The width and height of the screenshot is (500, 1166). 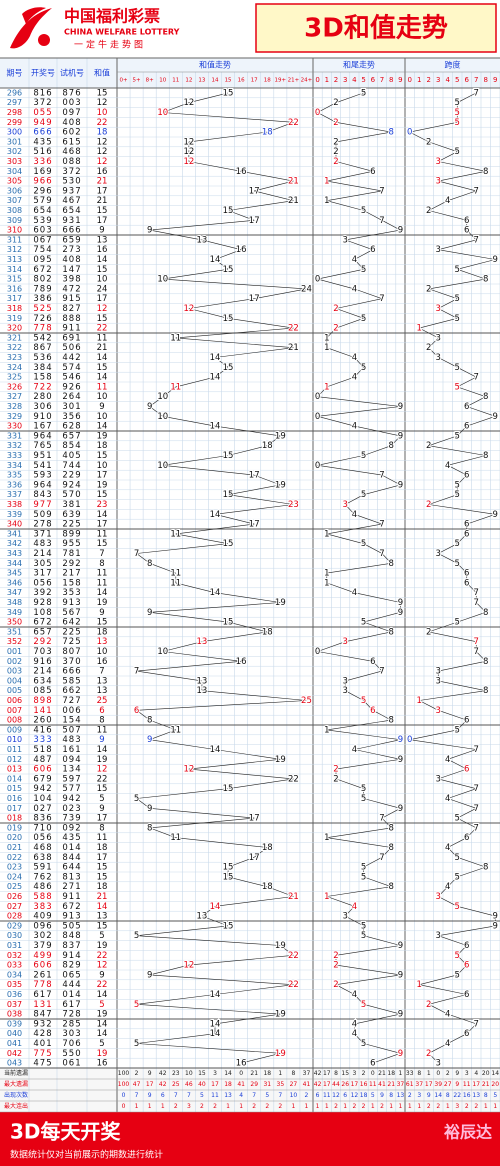 I want to click on draw-number: 333, so click(x=42, y=740).